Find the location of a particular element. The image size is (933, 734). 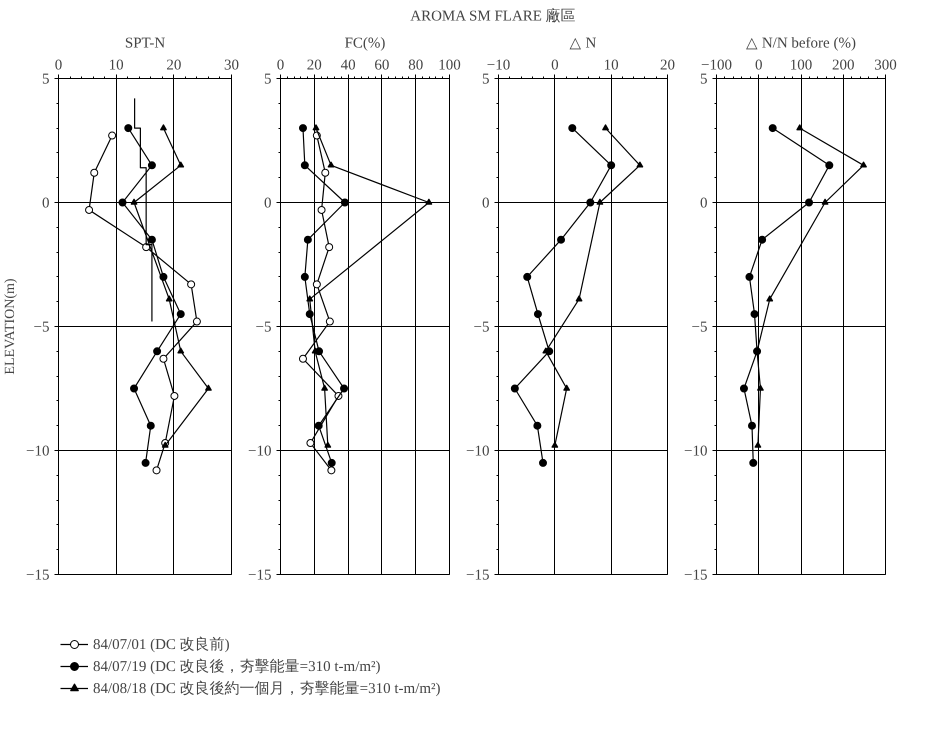

chart-title: △ N is located at coordinates (583, 44).